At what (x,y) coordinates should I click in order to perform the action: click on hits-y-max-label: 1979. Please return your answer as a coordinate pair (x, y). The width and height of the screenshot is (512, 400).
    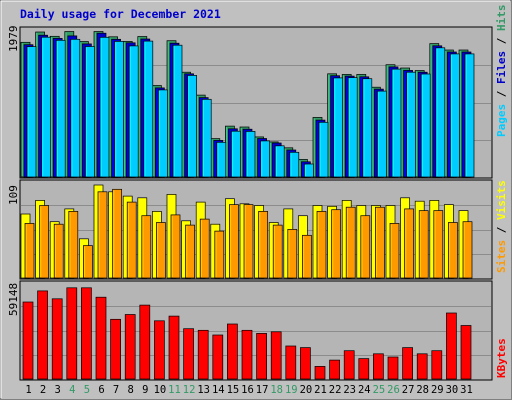
    Looking at the image, I should click on (13, 39).